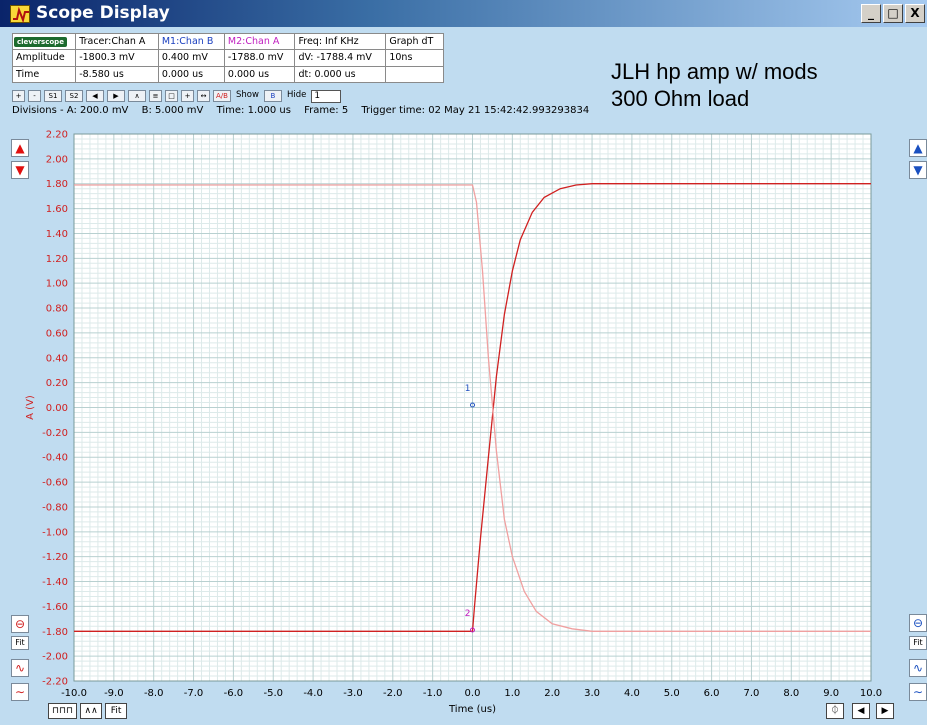 This screenshot has height=725, width=927. I want to click on divisions-b: B: 5.000 mV, so click(172, 110).